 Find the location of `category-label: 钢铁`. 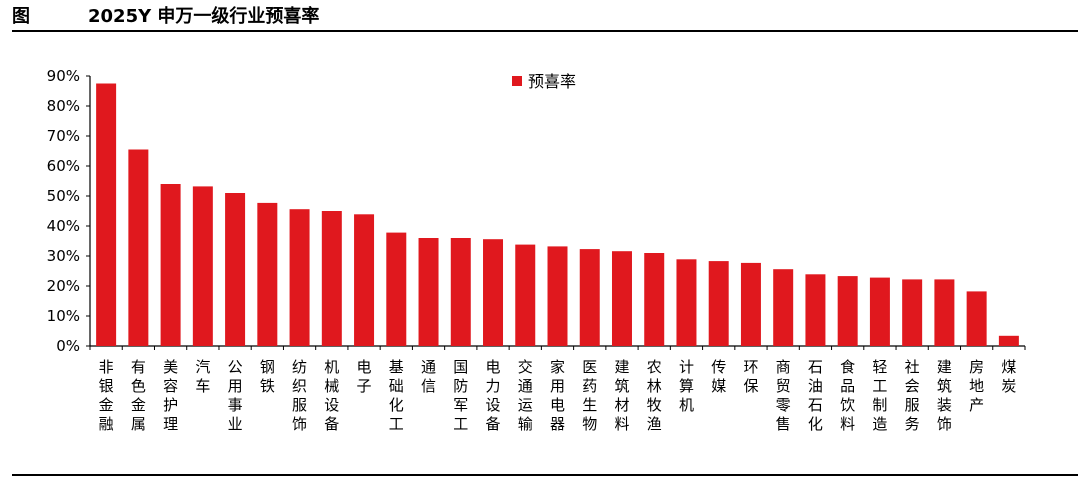

category-label: 钢铁 is located at coordinates (267, 376).